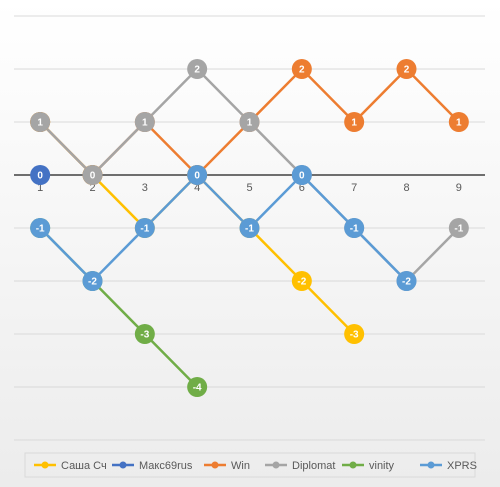  Describe the element at coordinates (84, 466) in the screenshot. I see `legend-label: Саша Сч` at that location.